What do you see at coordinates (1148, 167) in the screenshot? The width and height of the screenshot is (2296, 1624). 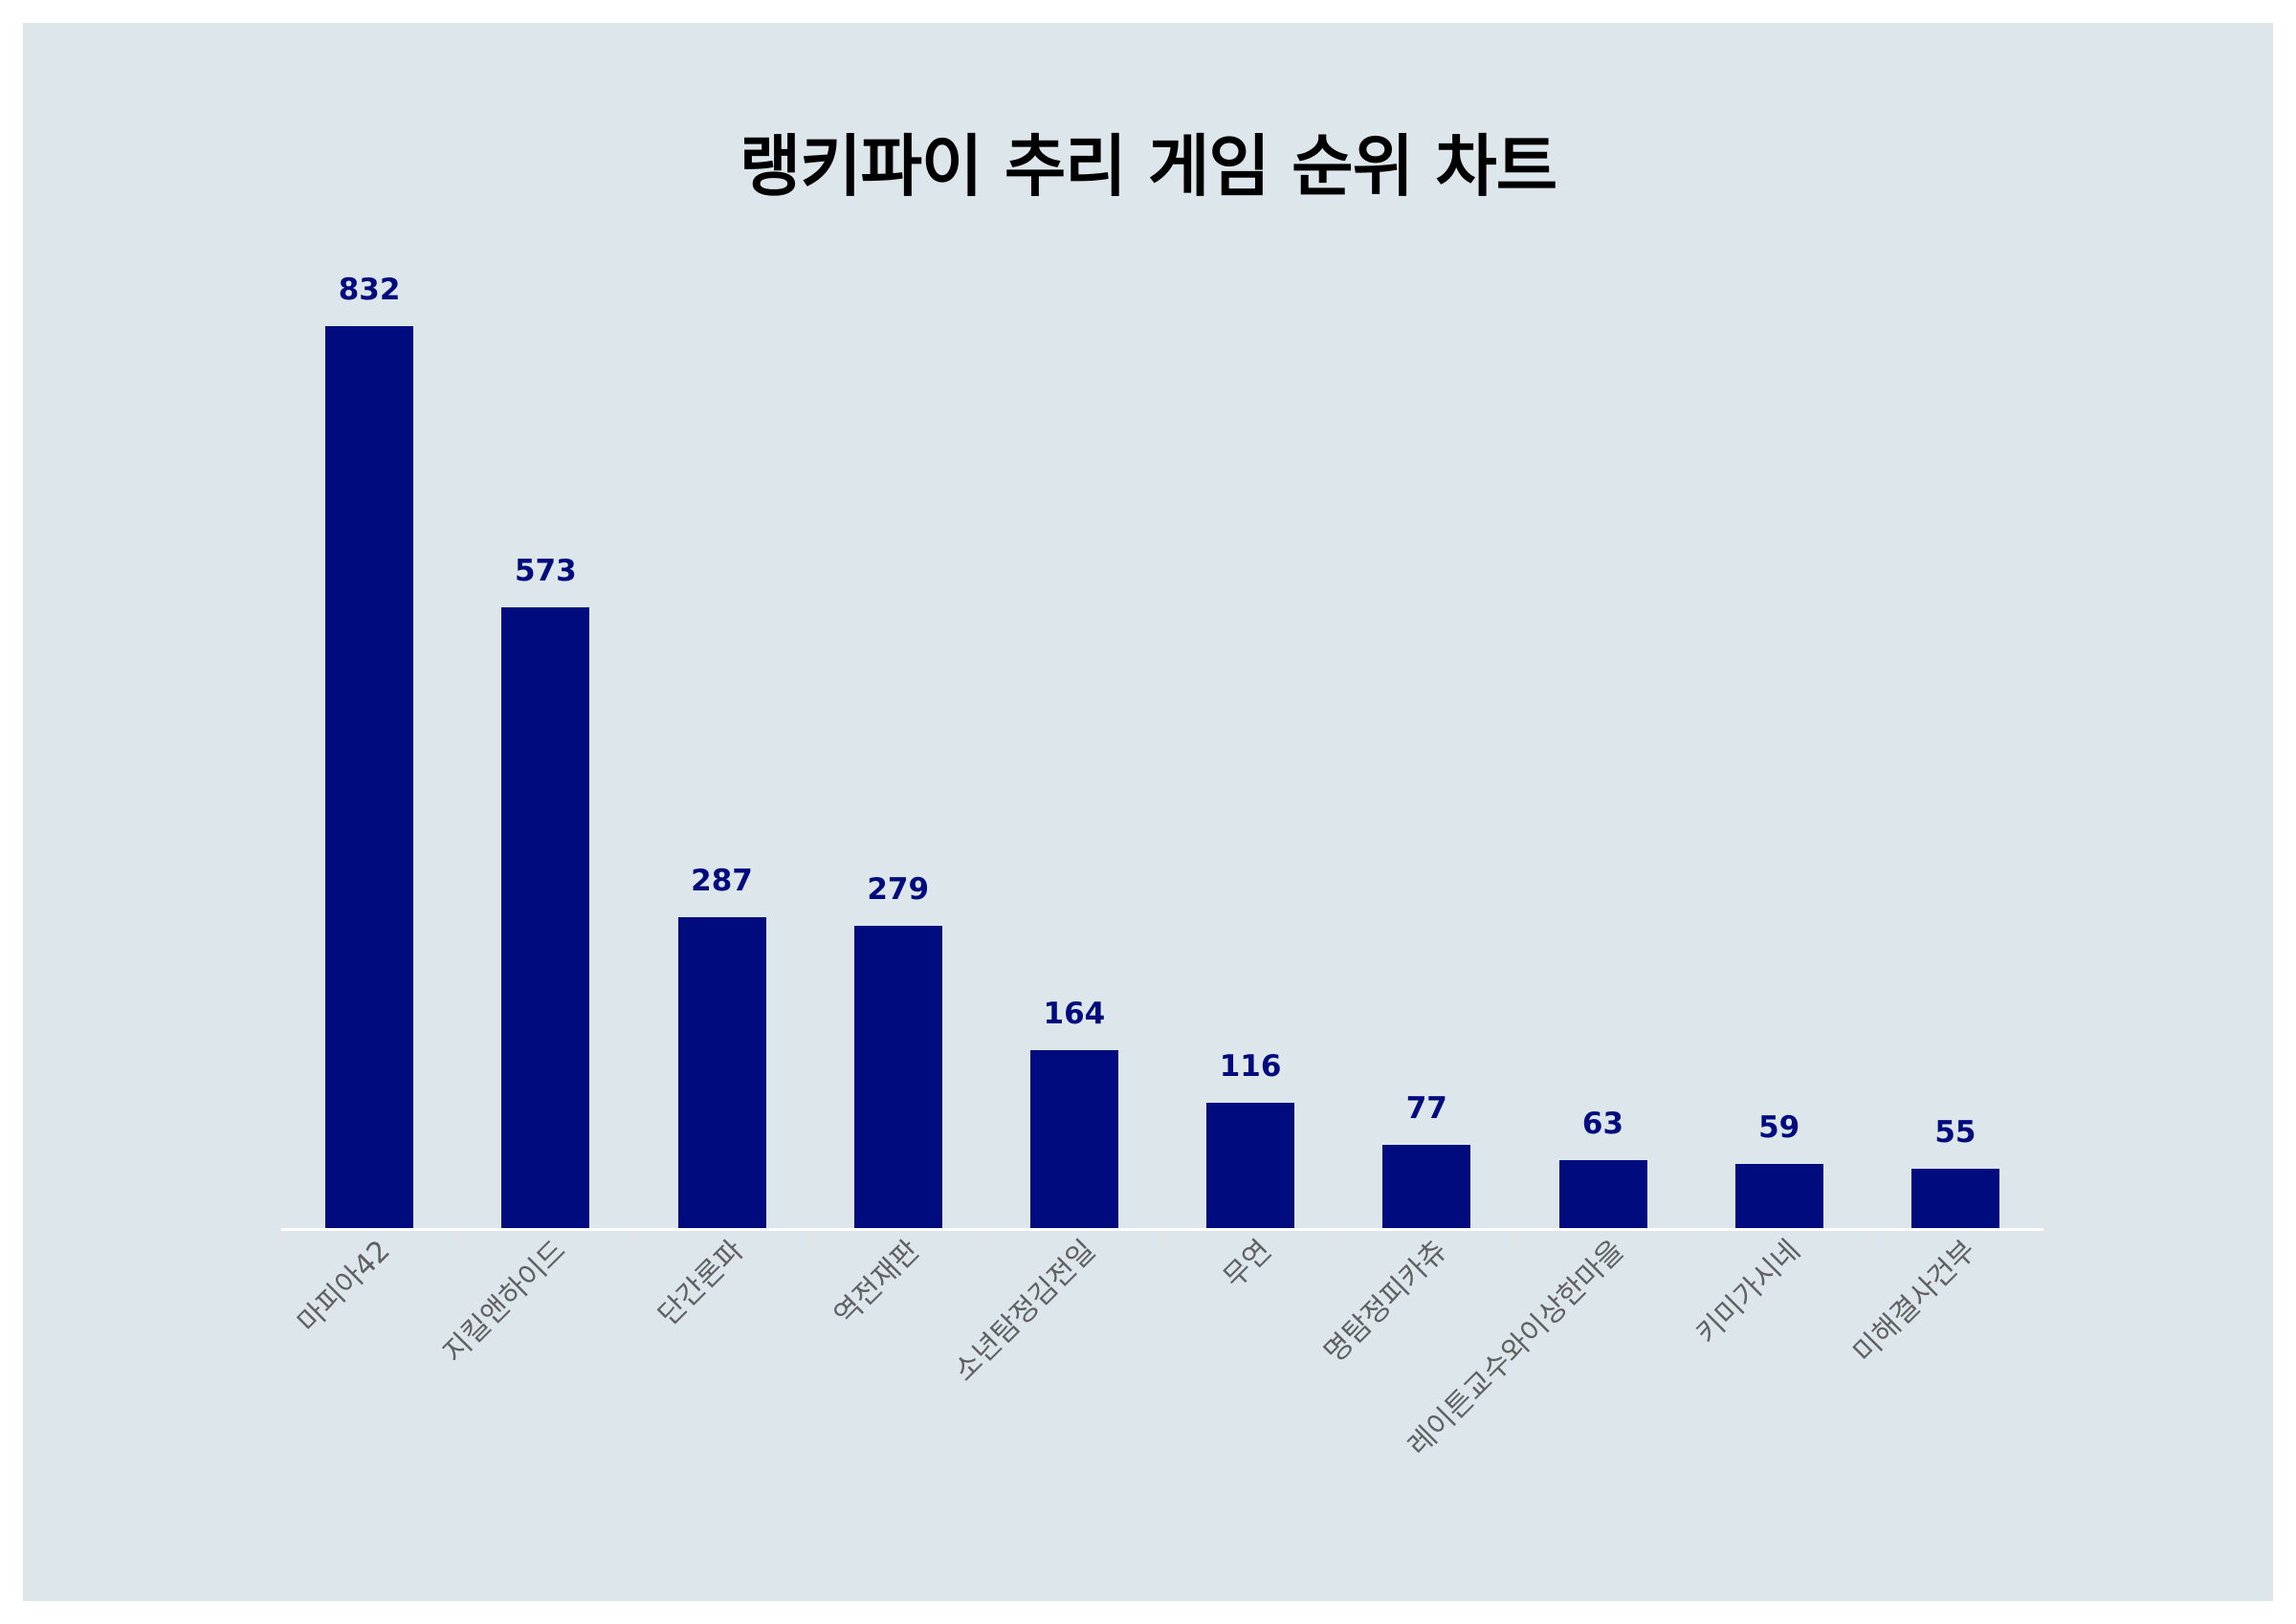 I see `chart-title: 랭키파이 추리 게임 순위 차트` at bounding box center [1148, 167].